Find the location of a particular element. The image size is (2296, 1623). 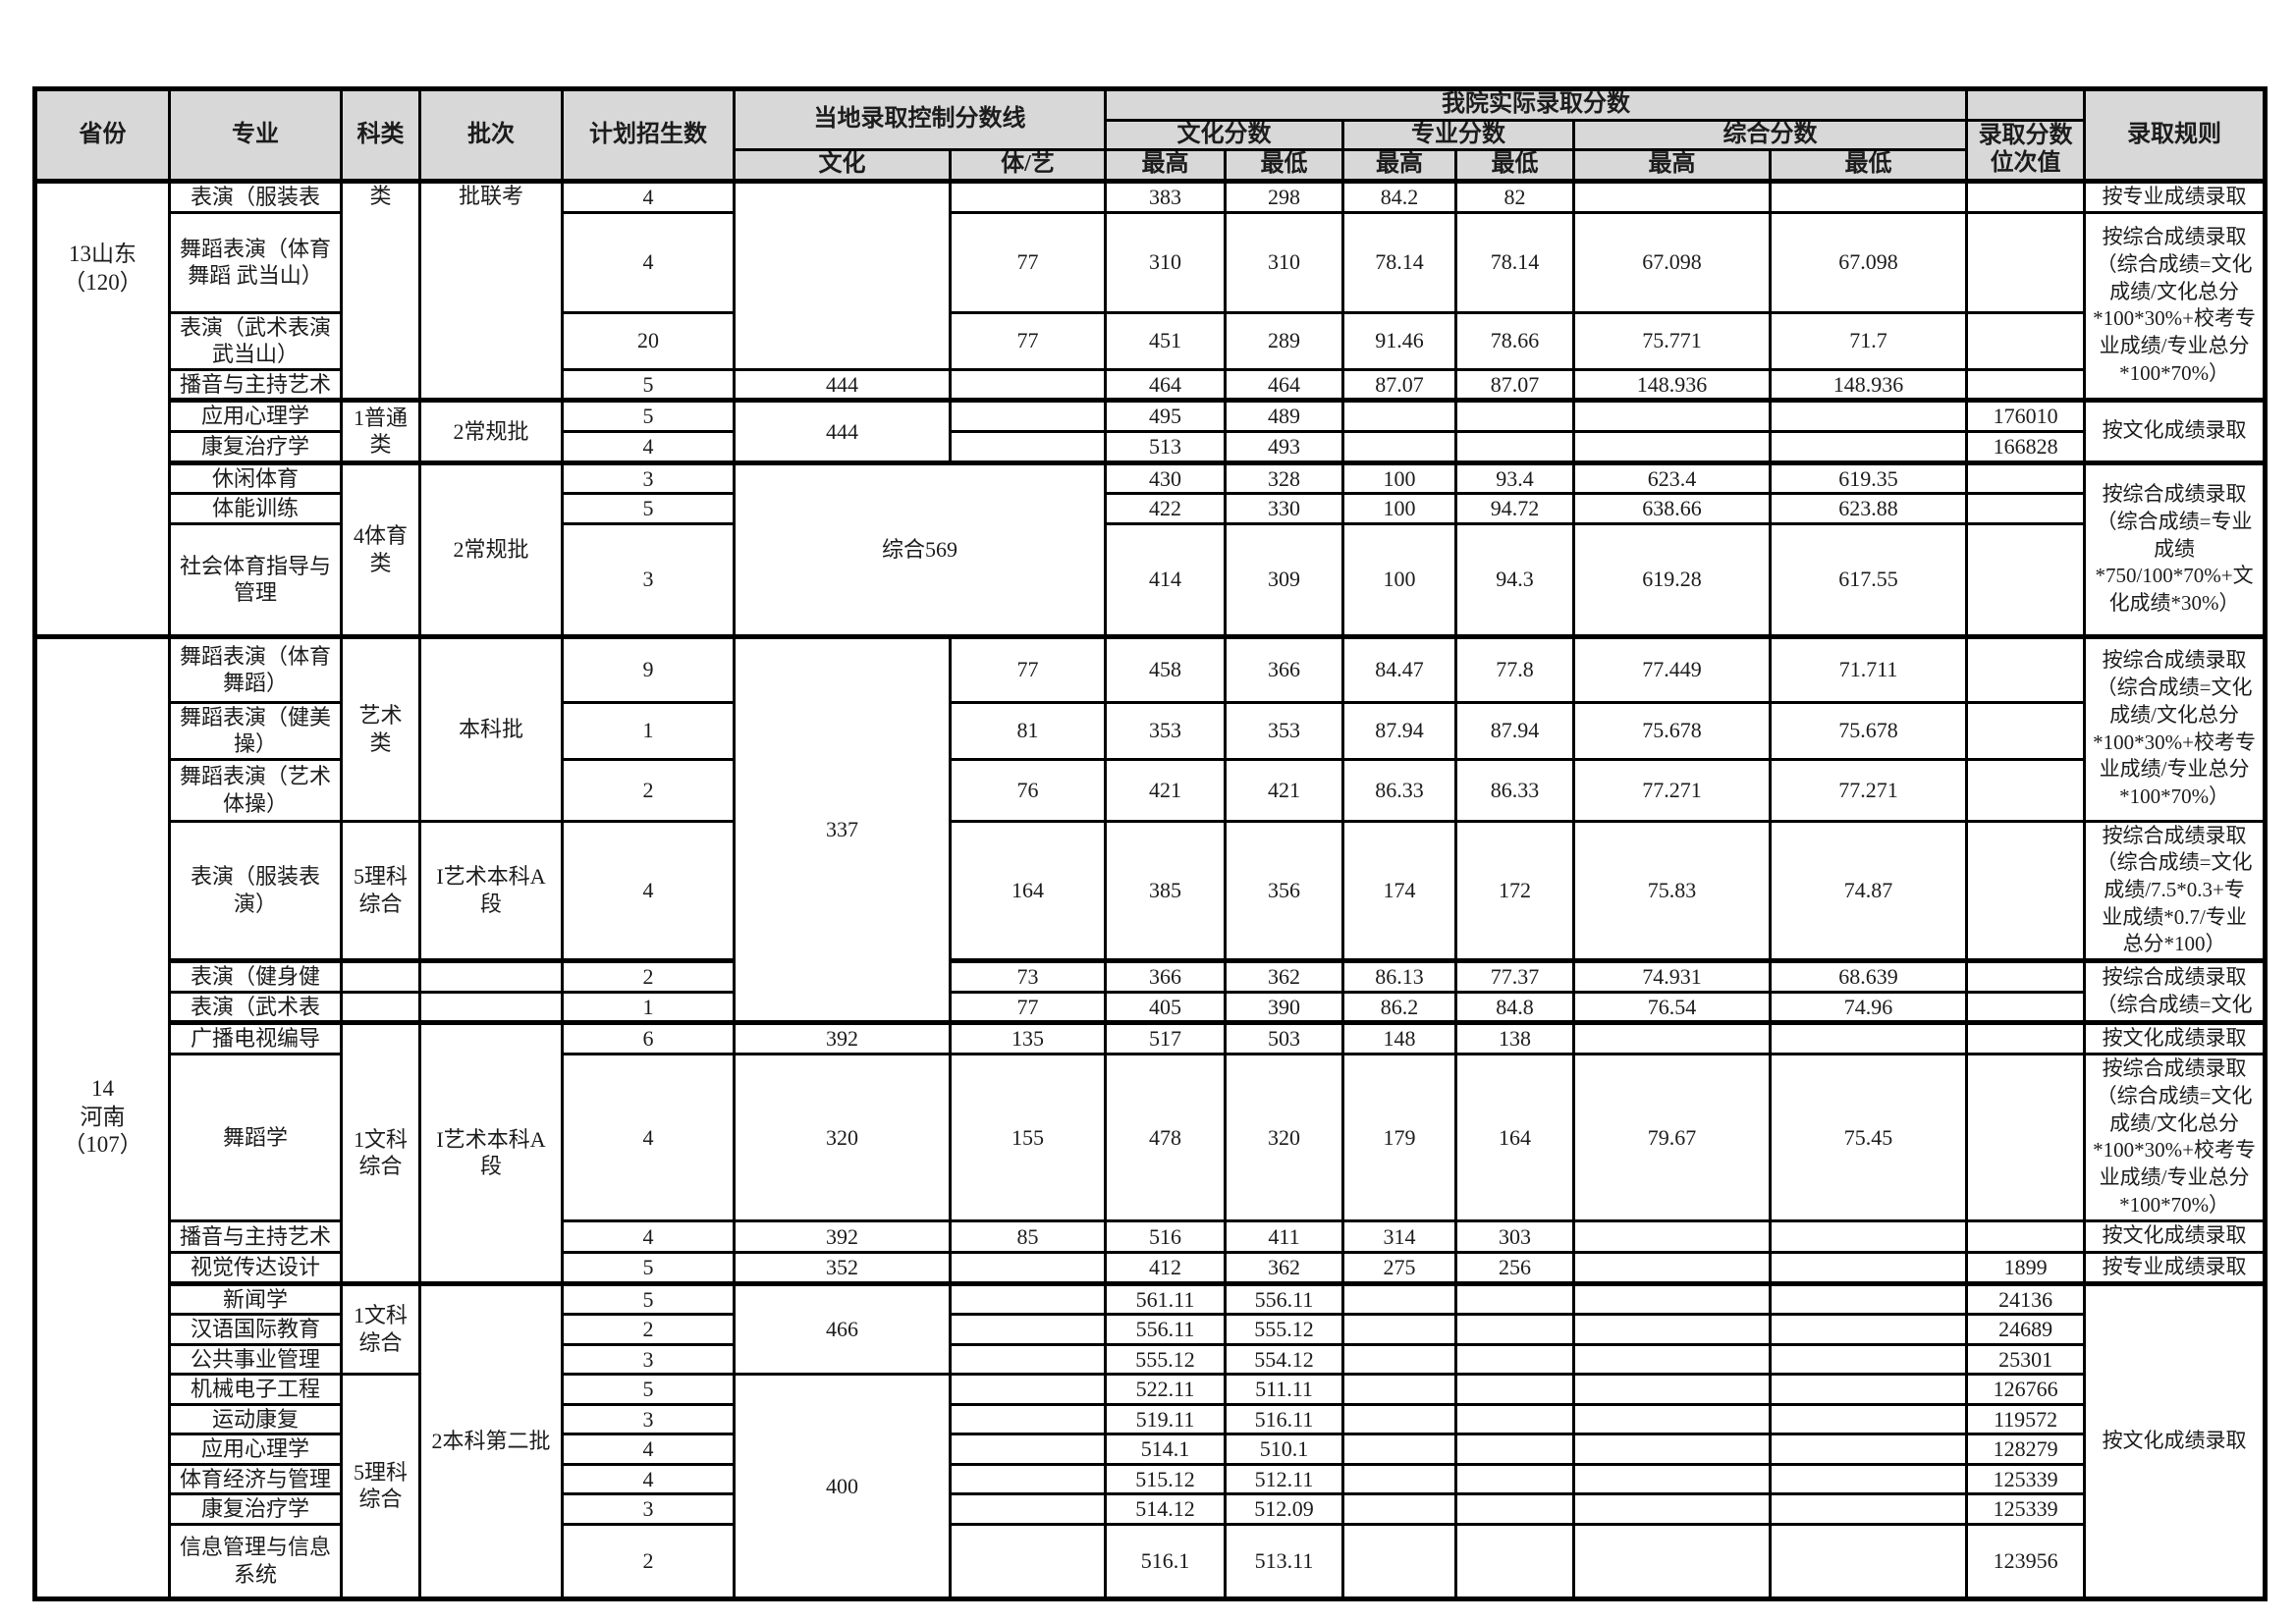

cell: 视觉传达设计 is located at coordinates (255, 1267).